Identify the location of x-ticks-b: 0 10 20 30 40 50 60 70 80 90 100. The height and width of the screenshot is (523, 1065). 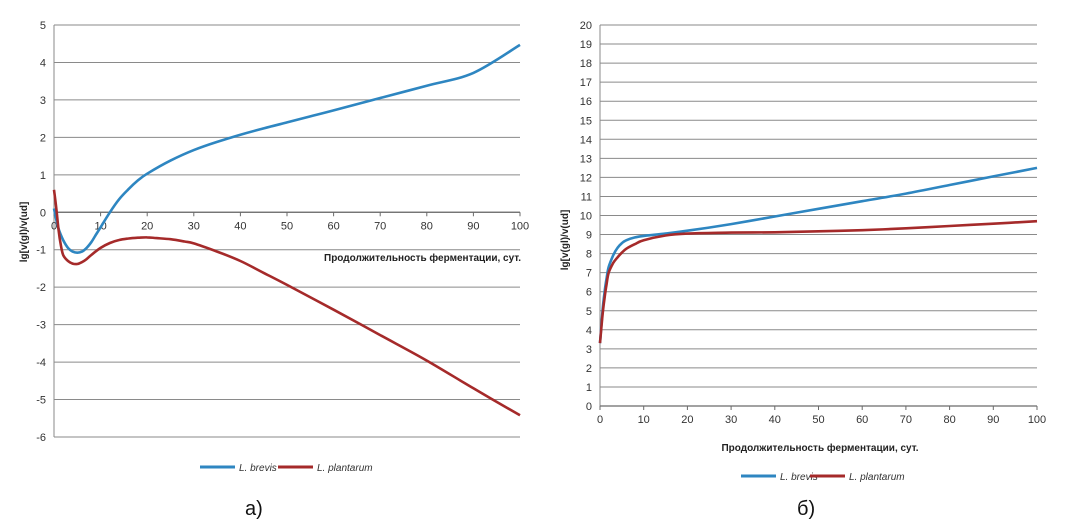
(821, 416).